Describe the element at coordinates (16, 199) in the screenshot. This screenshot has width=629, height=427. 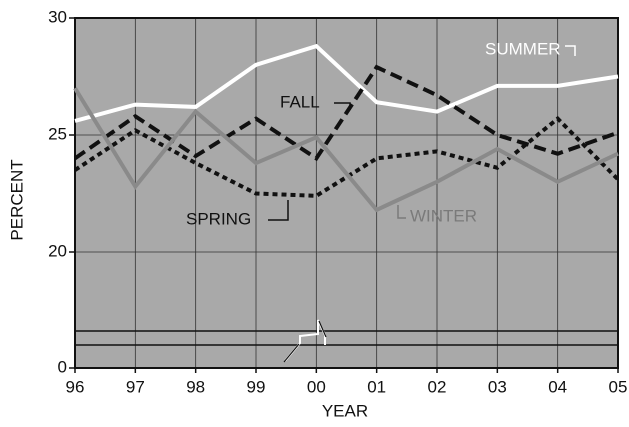
I see `y-axis-label: PERCENT` at that location.